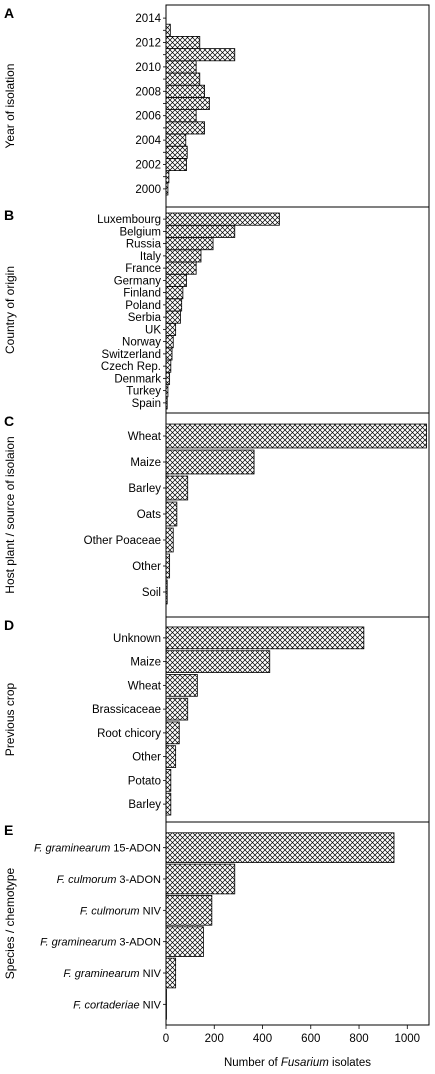  What do you see at coordinates (9, 625) in the screenshot?
I see `panel-label: D` at bounding box center [9, 625].